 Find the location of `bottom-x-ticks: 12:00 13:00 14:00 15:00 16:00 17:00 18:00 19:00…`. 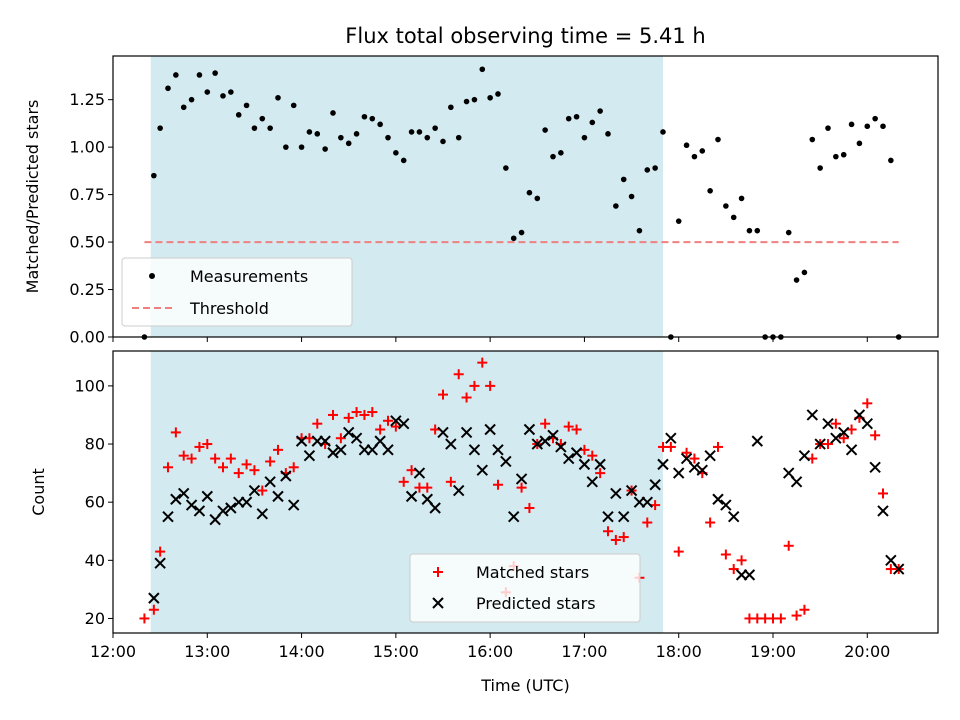

bottom-x-ticks: 12:00 13:00 14:00 15:00 16:00 17:00 18:00 19:00… is located at coordinates (490, 647).